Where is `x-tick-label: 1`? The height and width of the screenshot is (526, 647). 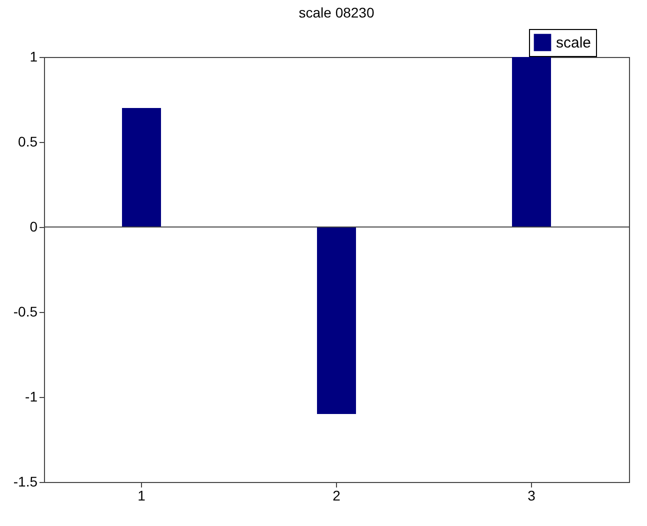
x-tick-label: 1 is located at coordinates (142, 496).